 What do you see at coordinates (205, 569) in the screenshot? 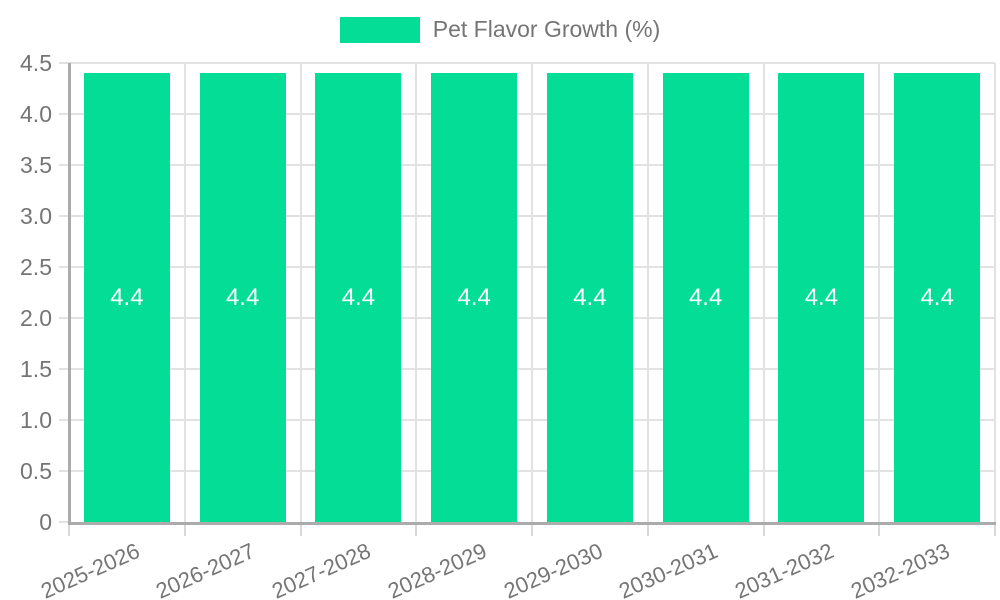
I see `x-tick-label: 2026-2027` at bounding box center [205, 569].